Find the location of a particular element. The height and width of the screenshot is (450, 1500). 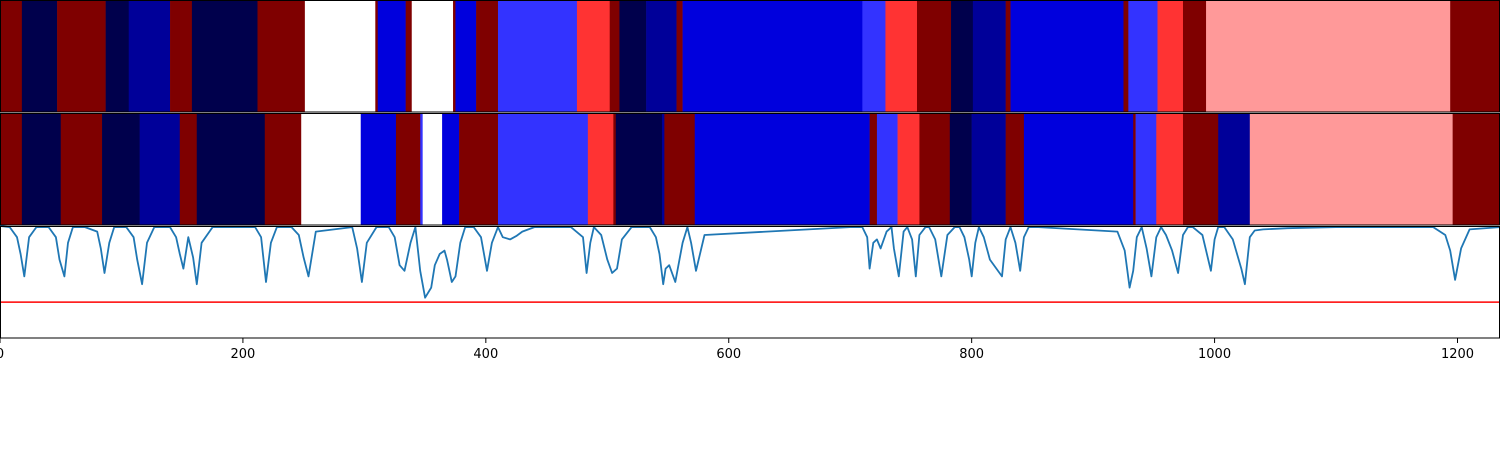

x-tick-label-400: 400 is located at coordinates (485, 354).